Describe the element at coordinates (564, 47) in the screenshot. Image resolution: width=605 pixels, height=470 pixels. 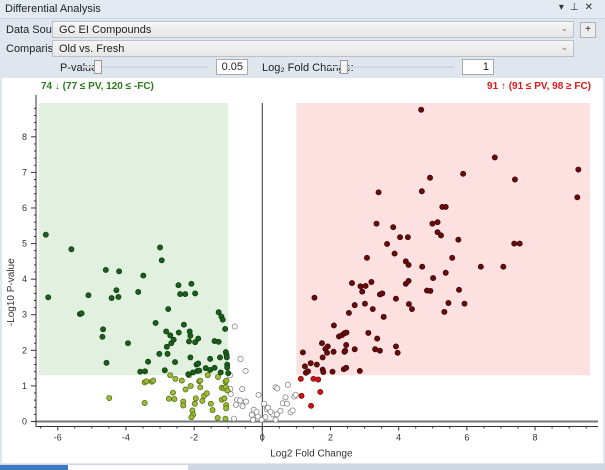
I see `chevron-down-icon: ⌄` at that location.